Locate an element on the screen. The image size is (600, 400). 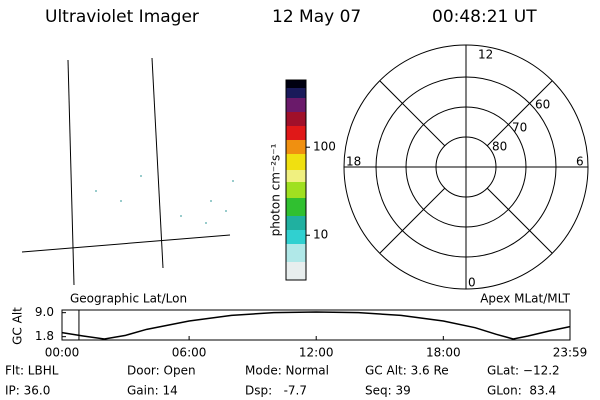
status-field: GC Alt: 3.6 Re is located at coordinates (407, 371).